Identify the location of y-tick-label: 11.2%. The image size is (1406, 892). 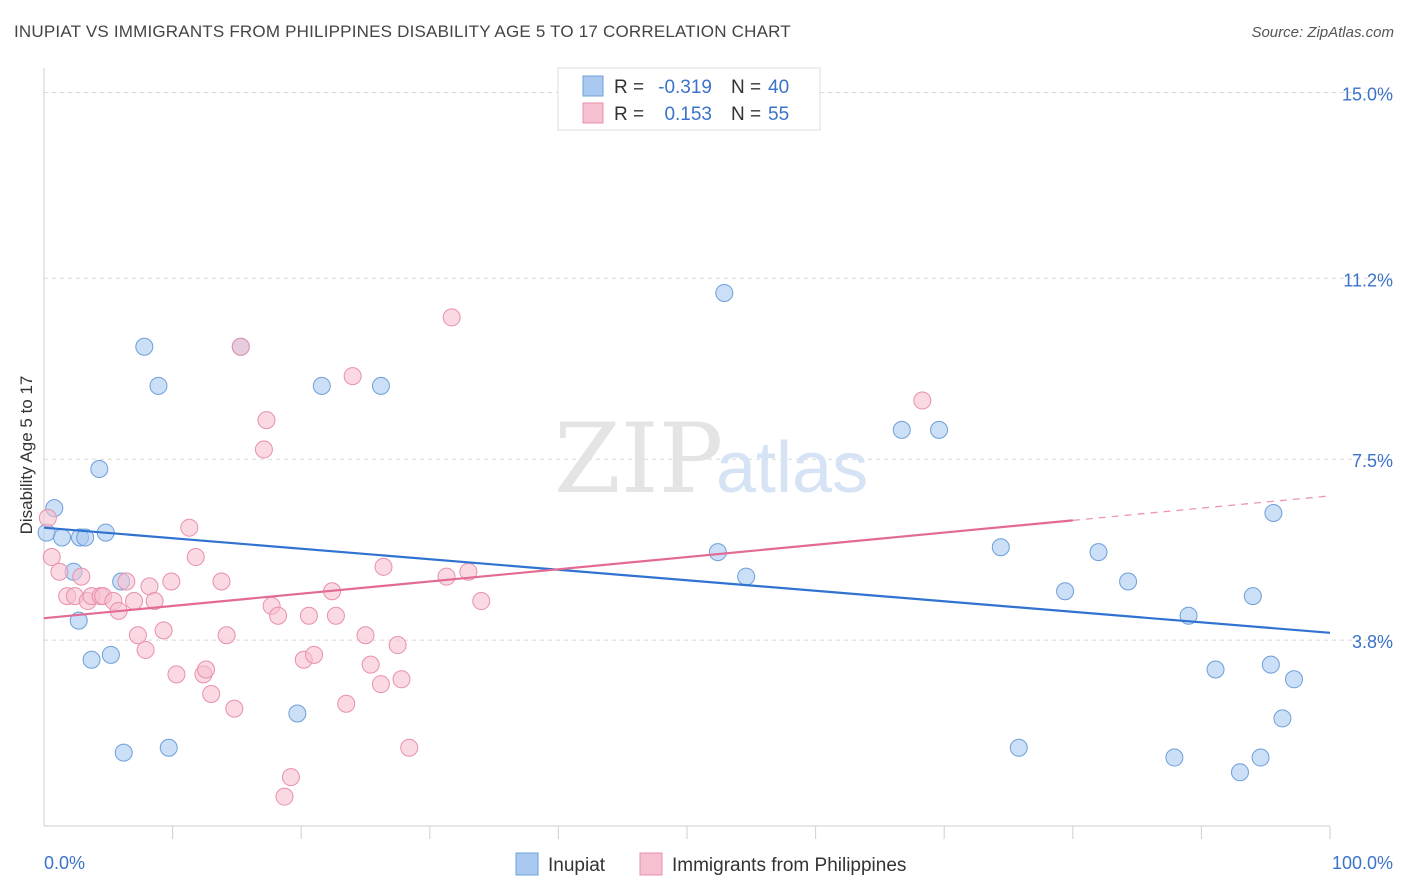
(1368, 280).